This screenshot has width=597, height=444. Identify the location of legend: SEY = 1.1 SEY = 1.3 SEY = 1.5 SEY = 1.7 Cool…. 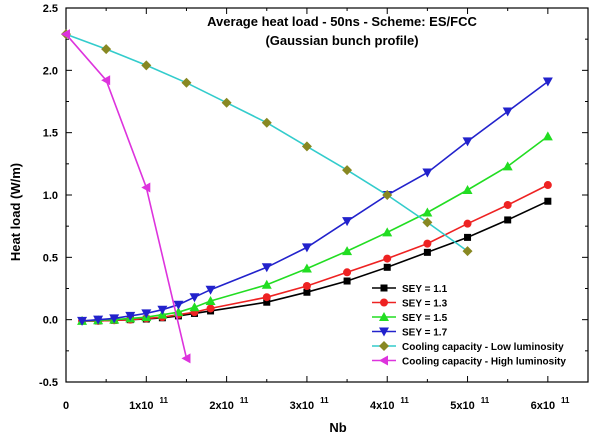
(469, 326).